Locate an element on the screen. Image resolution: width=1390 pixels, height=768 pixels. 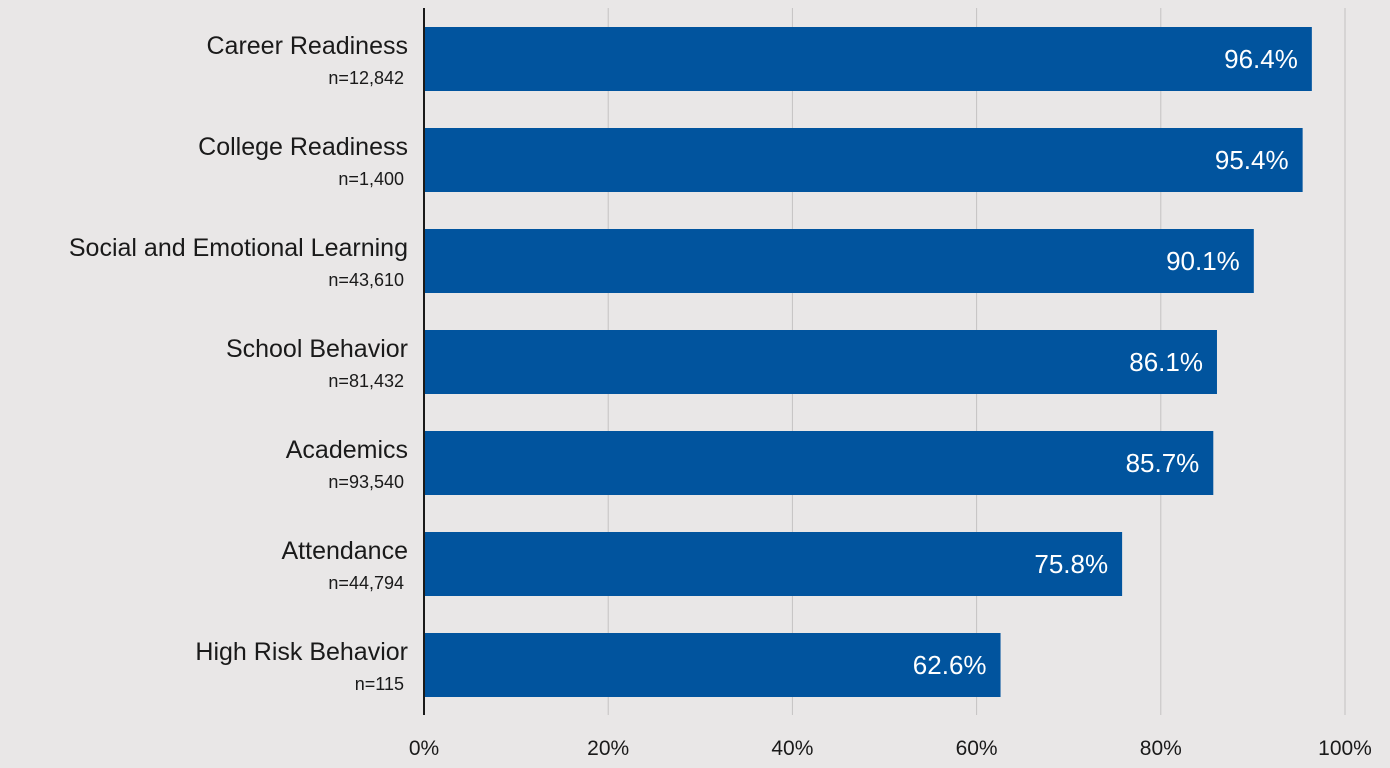
x-tick-label: 60% is located at coordinates (977, 748).